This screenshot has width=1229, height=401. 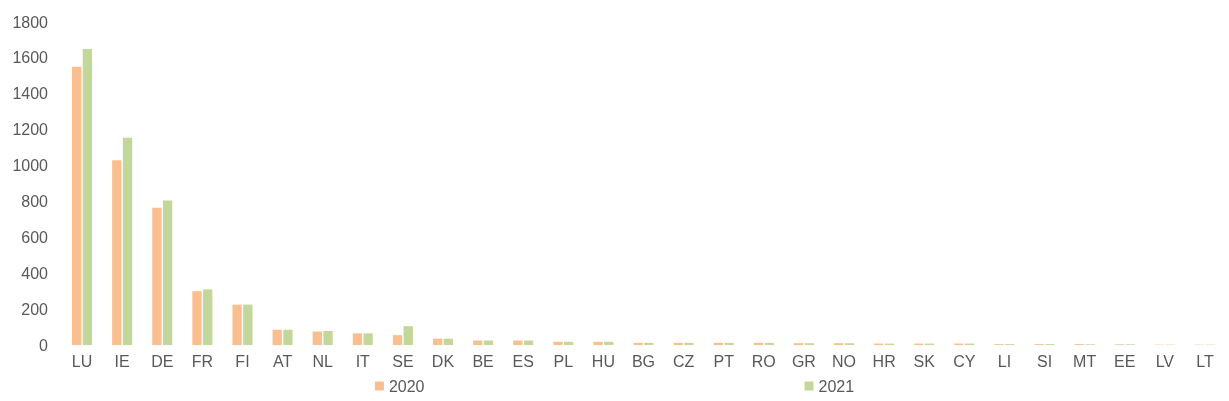 What do you see at coordinates (403, 361) in the screenshot?
I see `x-tick-label: SE` at bounding box center [403, 361].